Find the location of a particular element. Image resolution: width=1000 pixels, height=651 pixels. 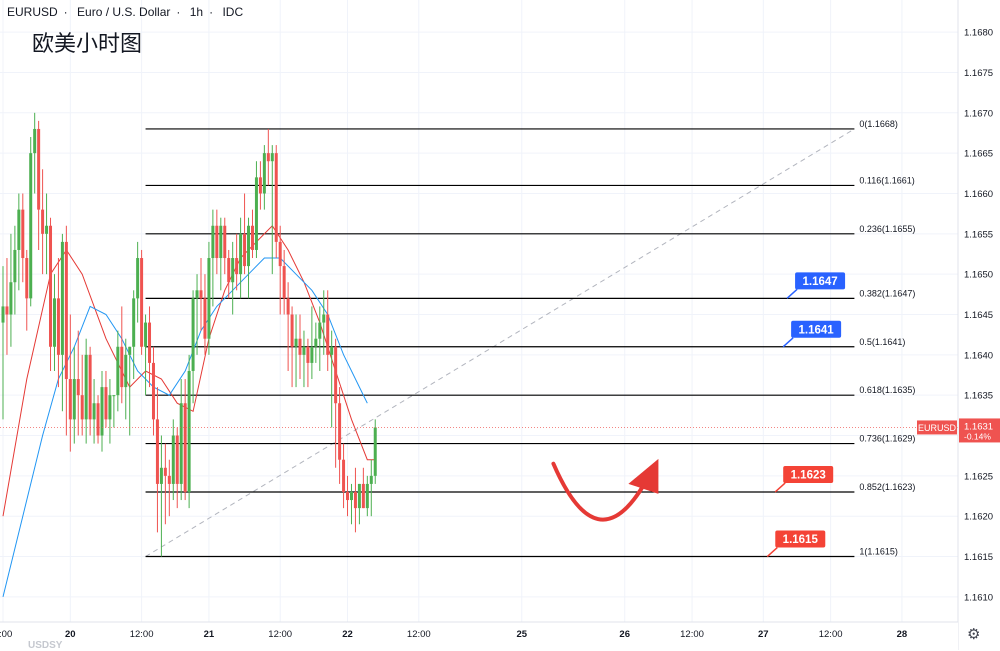

time-tick-label: 28 is located at coordinates (902, 634).